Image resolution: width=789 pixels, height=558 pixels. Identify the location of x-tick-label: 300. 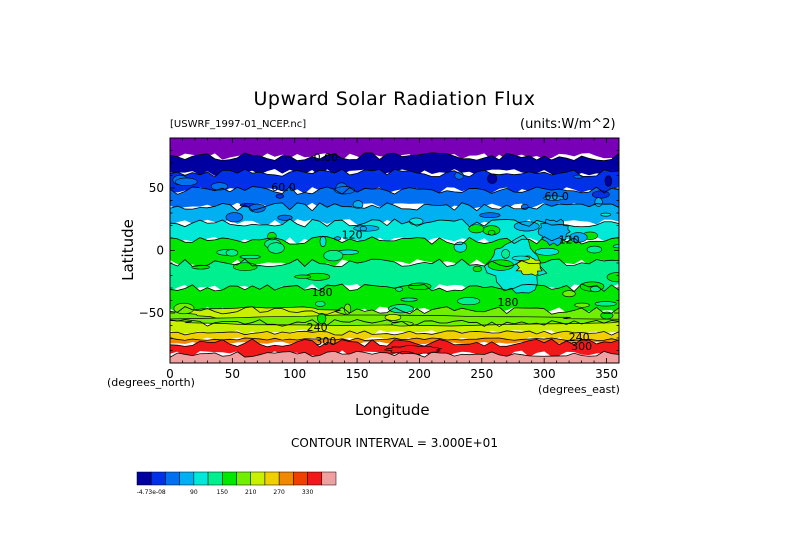
(544, 374).